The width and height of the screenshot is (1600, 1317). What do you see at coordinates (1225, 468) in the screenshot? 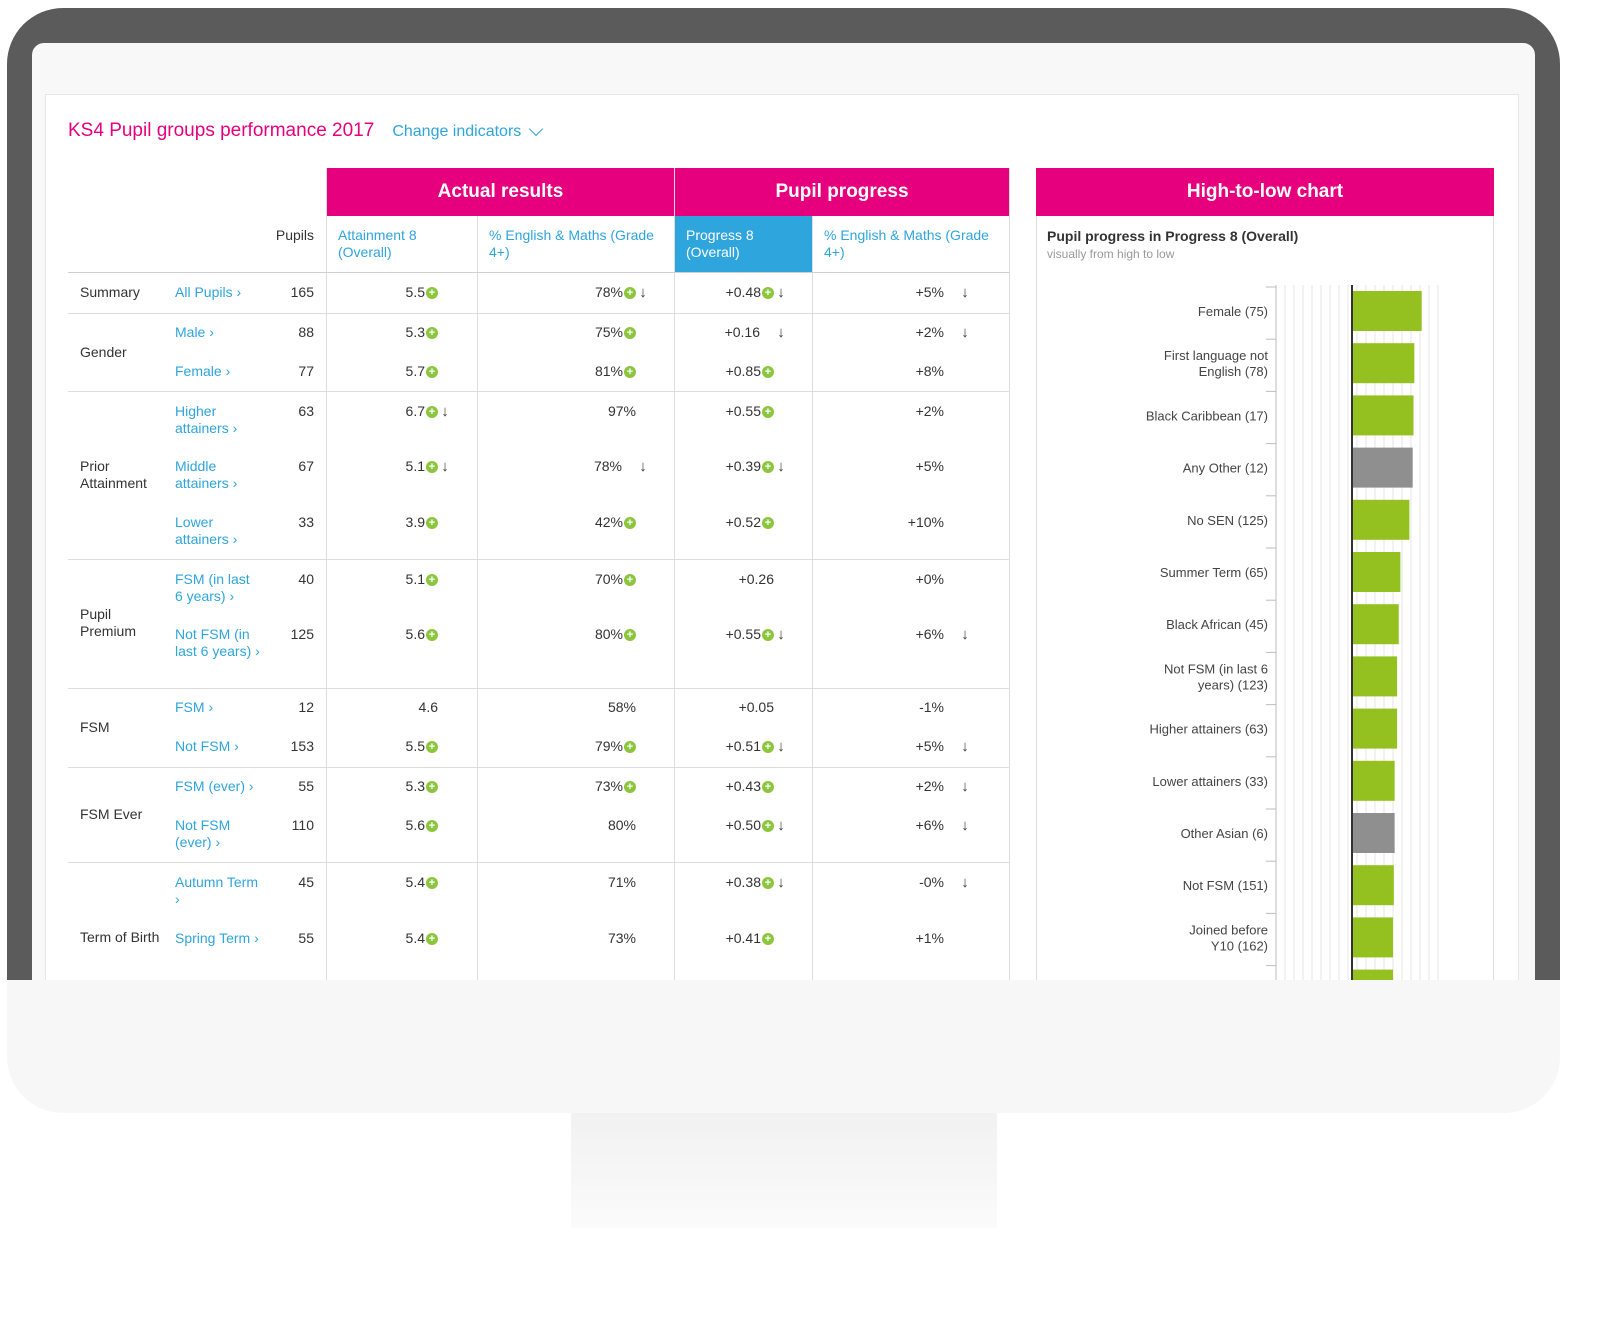
I see `chart-category-label: Any Other (12)` at bounding box center [1225, 468].